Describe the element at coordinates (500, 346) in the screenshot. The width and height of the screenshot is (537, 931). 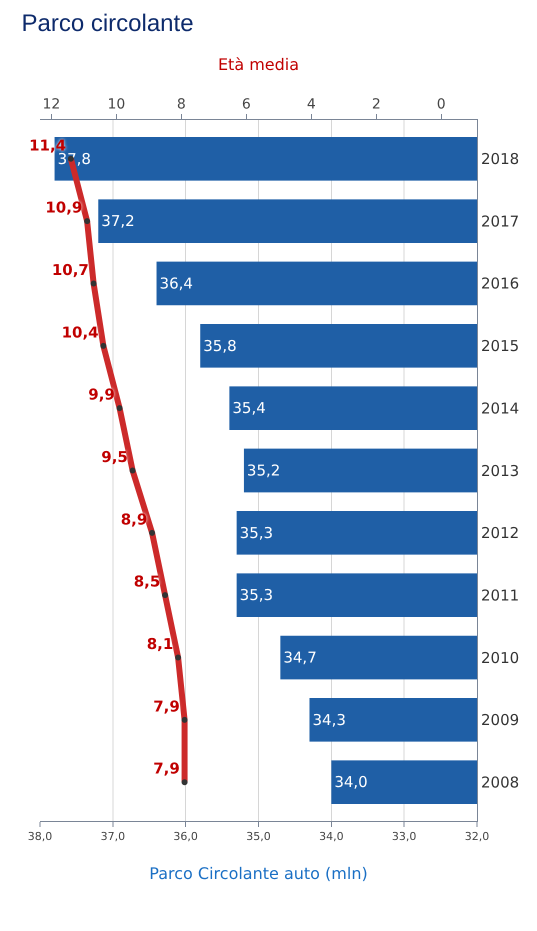
I see `y-tick-label: 2015` at that location.